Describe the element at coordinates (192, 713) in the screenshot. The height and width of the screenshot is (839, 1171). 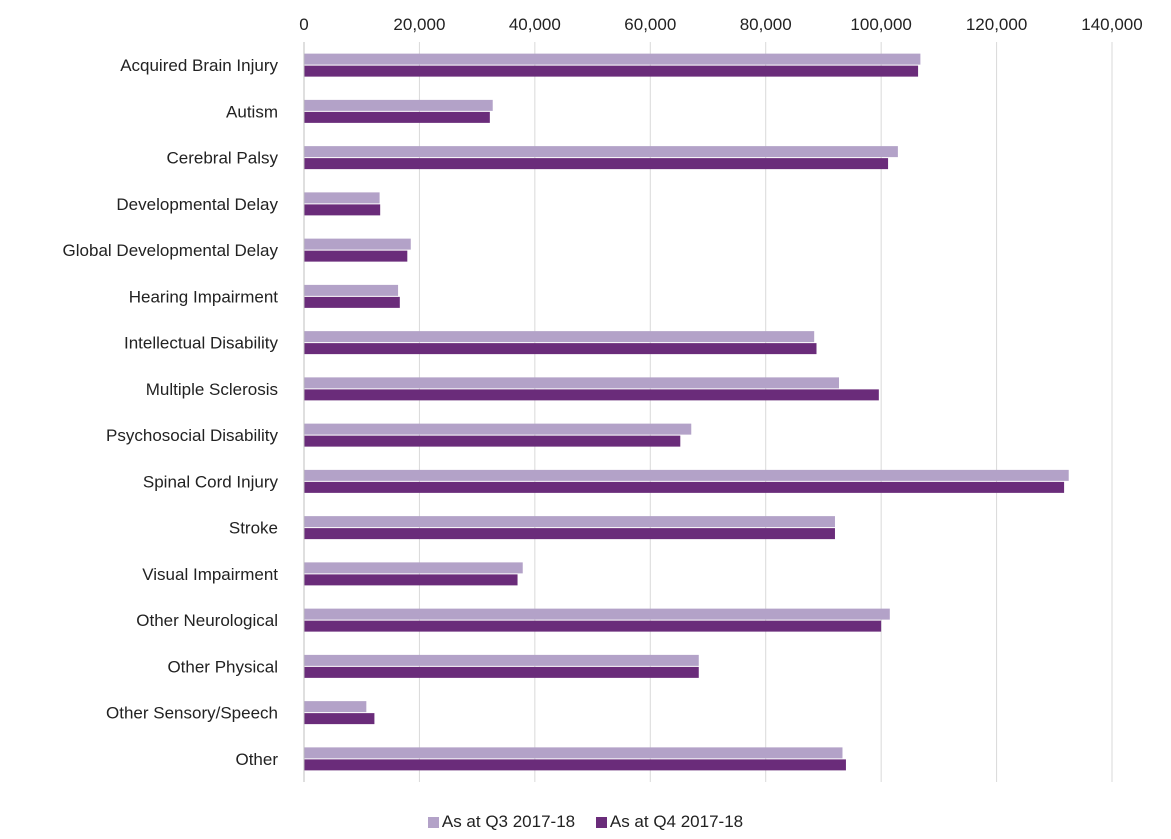
I see `category-label: Other Sensory/Speech` at that location.